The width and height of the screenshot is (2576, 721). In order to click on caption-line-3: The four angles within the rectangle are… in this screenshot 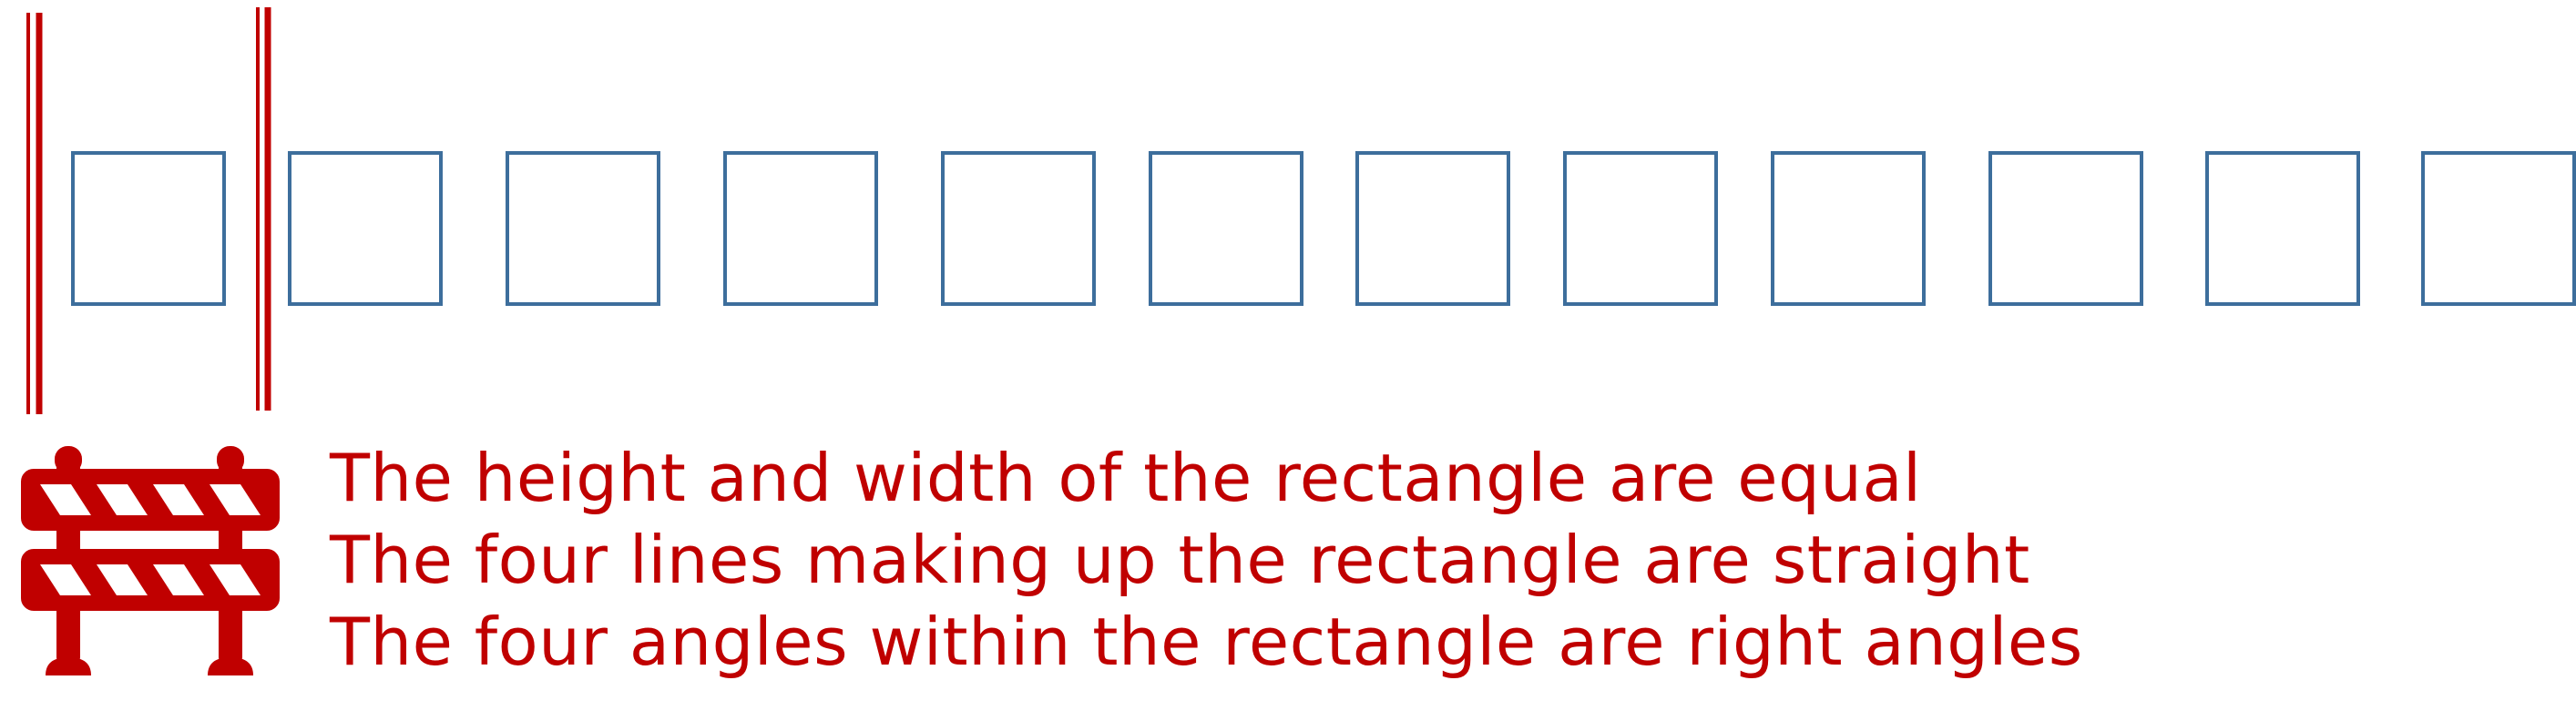, I will do `click(1206, 642)`.